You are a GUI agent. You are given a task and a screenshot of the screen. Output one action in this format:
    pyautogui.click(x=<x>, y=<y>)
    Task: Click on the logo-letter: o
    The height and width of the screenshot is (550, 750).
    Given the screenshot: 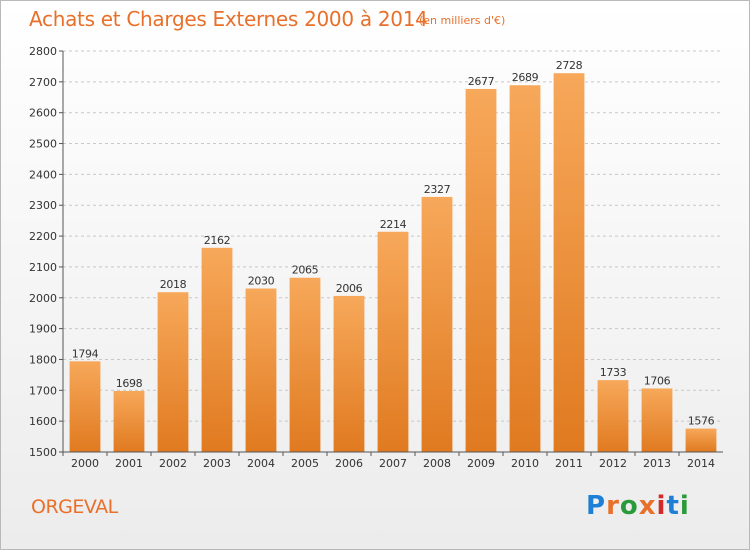 What is the action you would take?
    pyautogui.click(x=629, y=506)
    